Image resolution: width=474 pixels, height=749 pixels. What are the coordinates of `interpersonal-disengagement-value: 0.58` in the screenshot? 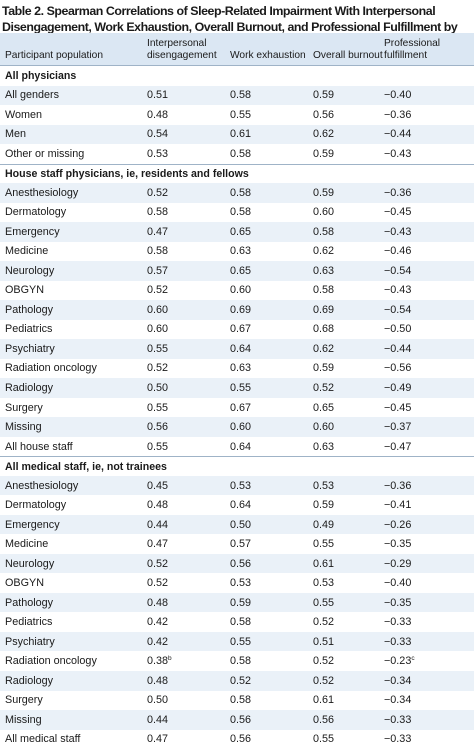 It's located at (158, 251).